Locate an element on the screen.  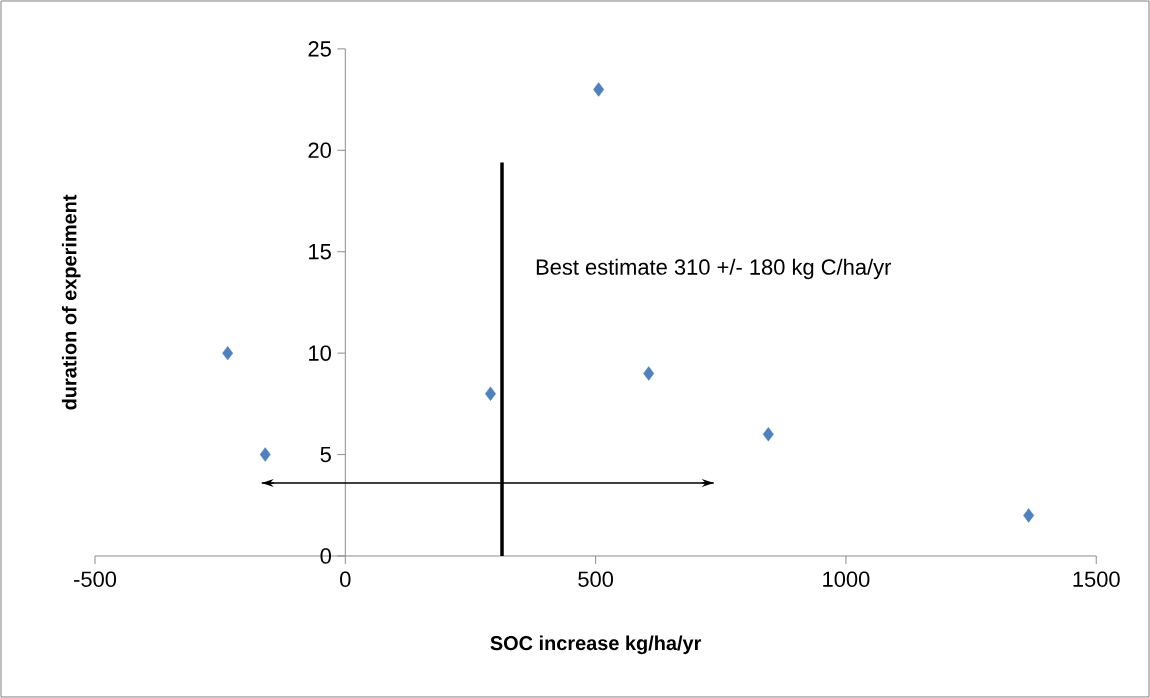
y-tick-label: 20 is located at coordinates (319, 150).